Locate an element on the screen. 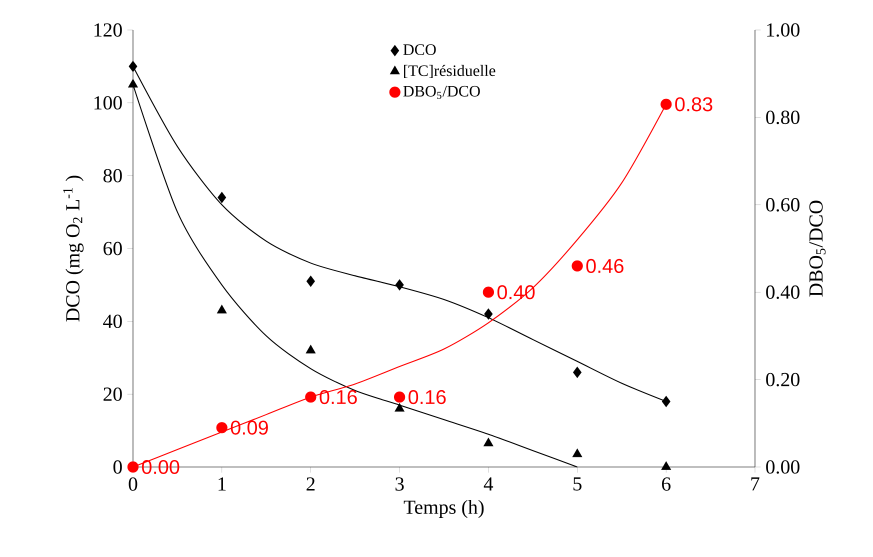 Image resolution: width=873 pixels, height=557 pixels. y-tick-label: 40 is located at coordinates (112, 321).